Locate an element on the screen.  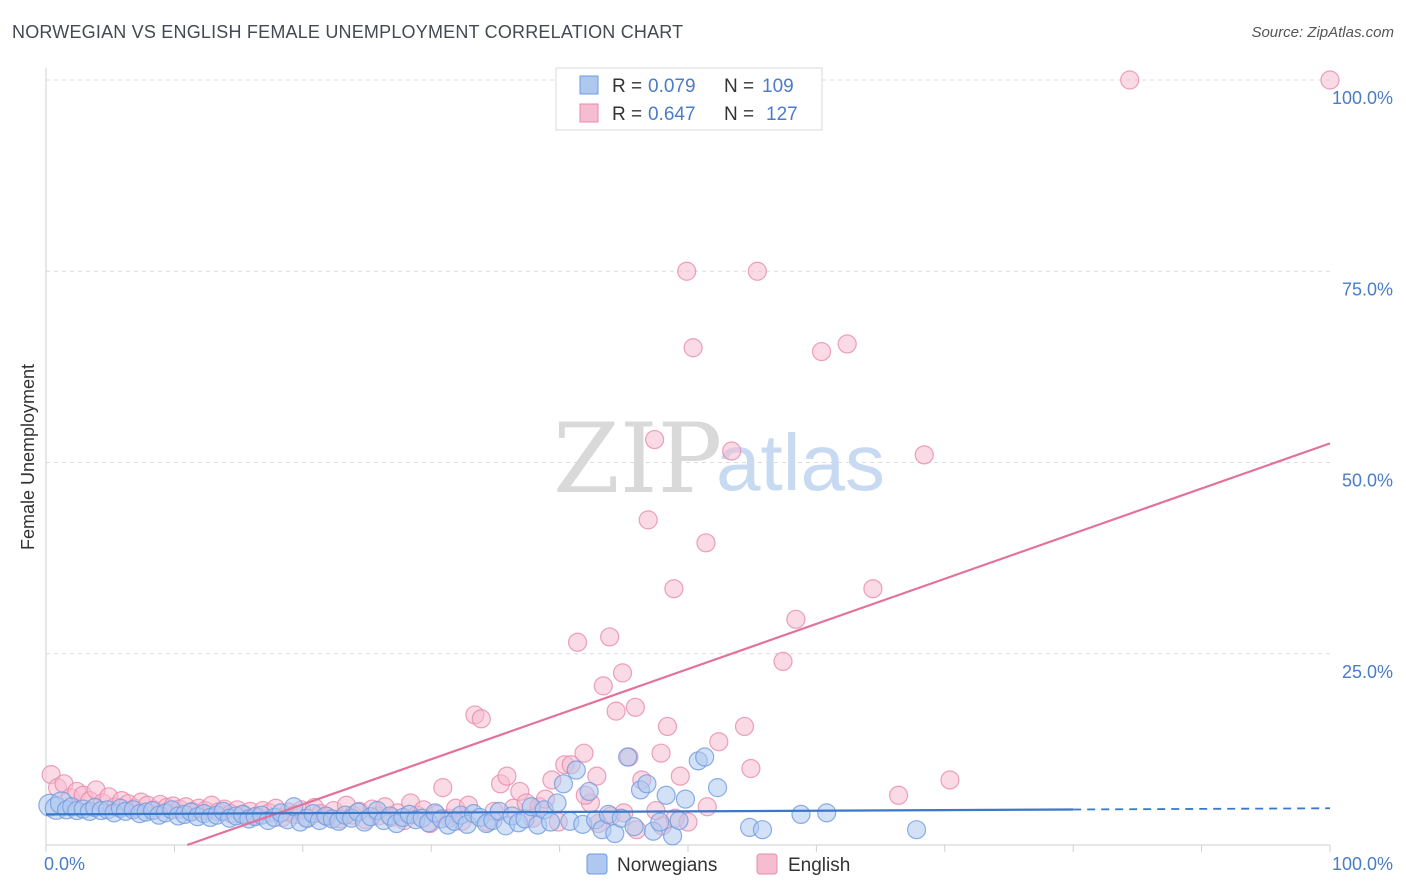
x-tick-label: 100.0% is located at coordinates (1362, 864).